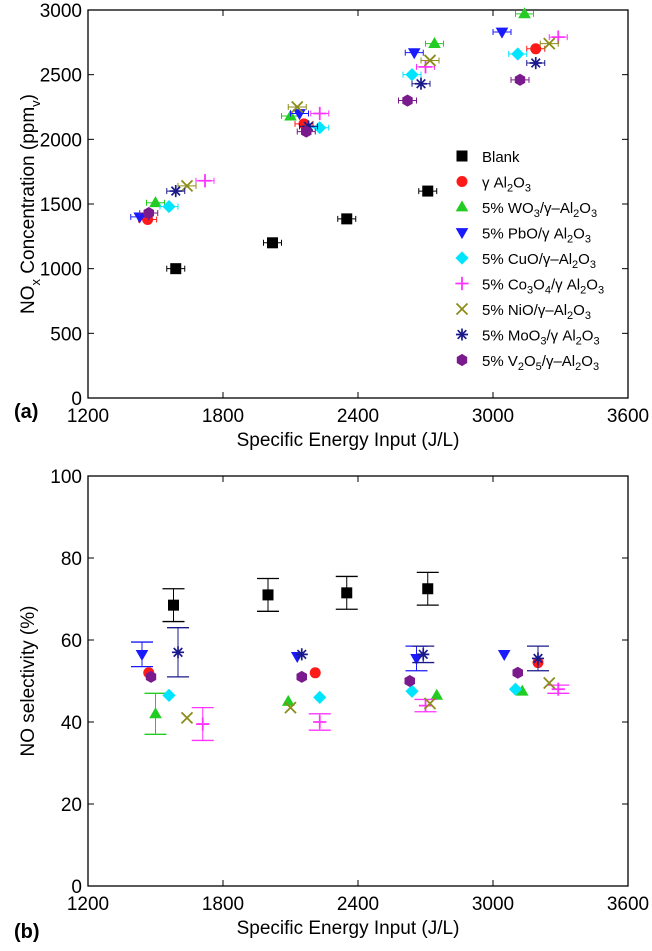 The width and height of the screenshot is (652, 951). I want to click on legend-label-part: /γ–Al, so click(558, 361).